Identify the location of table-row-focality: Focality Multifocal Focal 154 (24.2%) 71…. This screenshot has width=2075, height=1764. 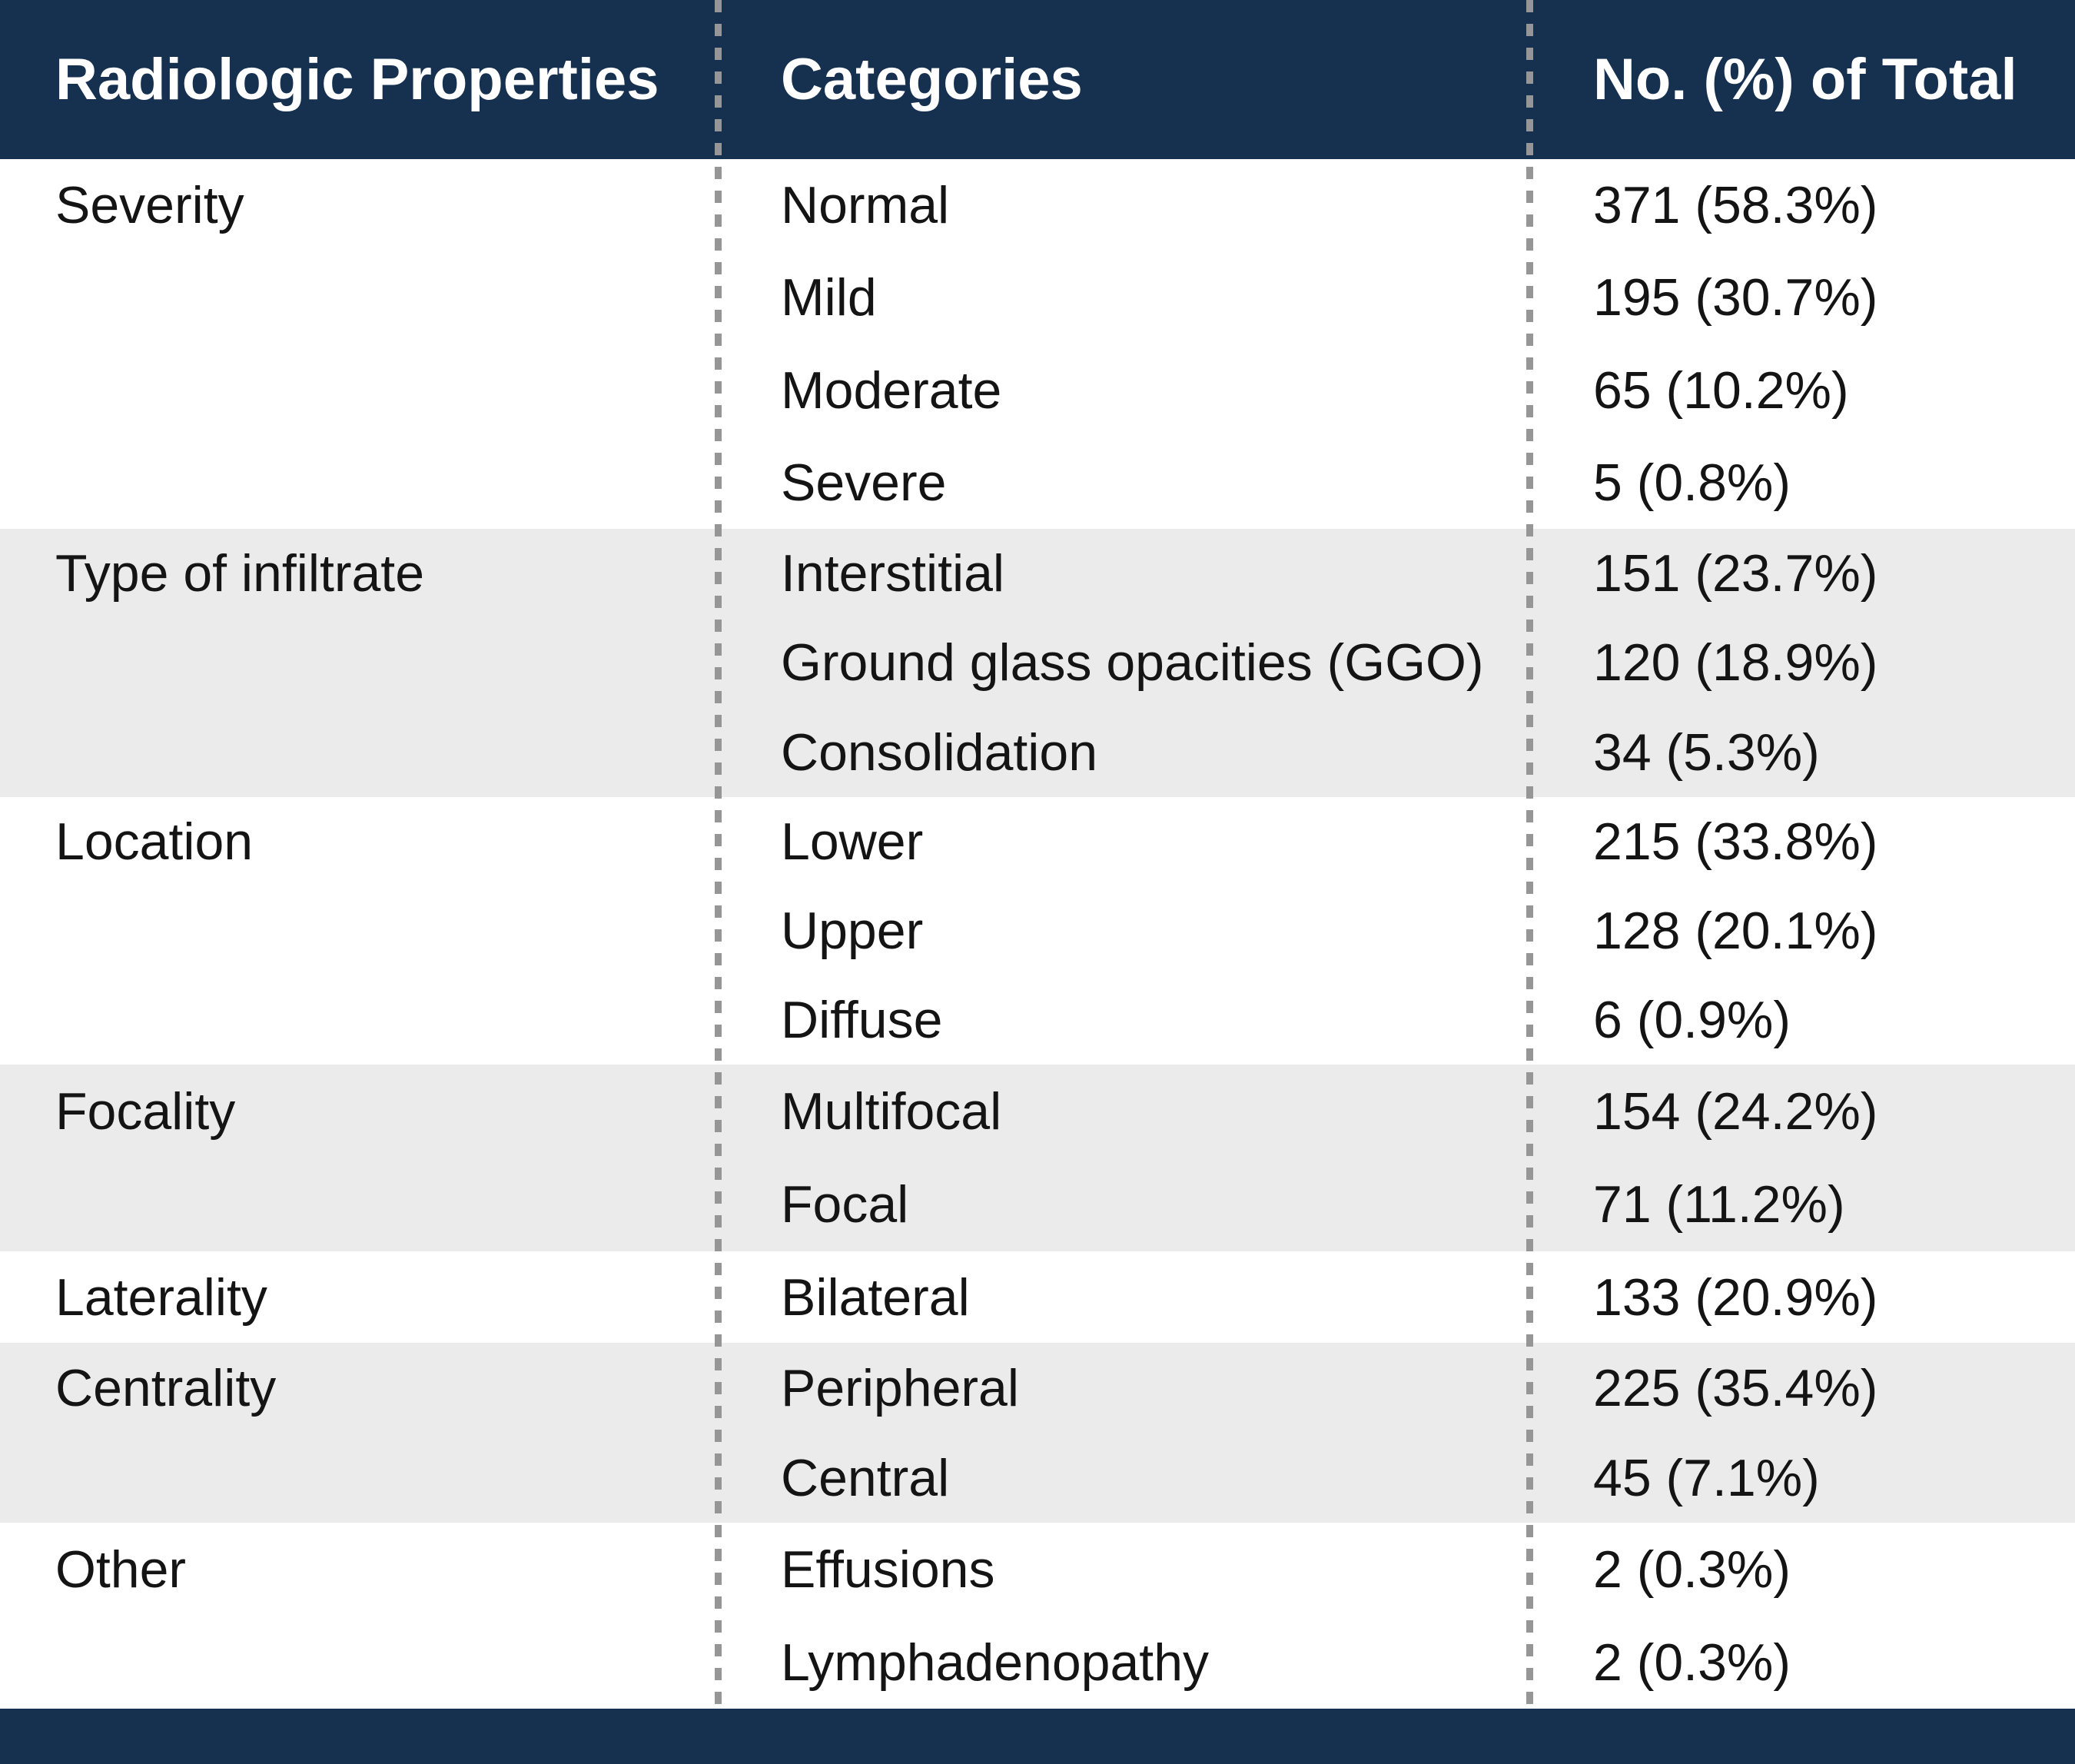
(1037, 1158).